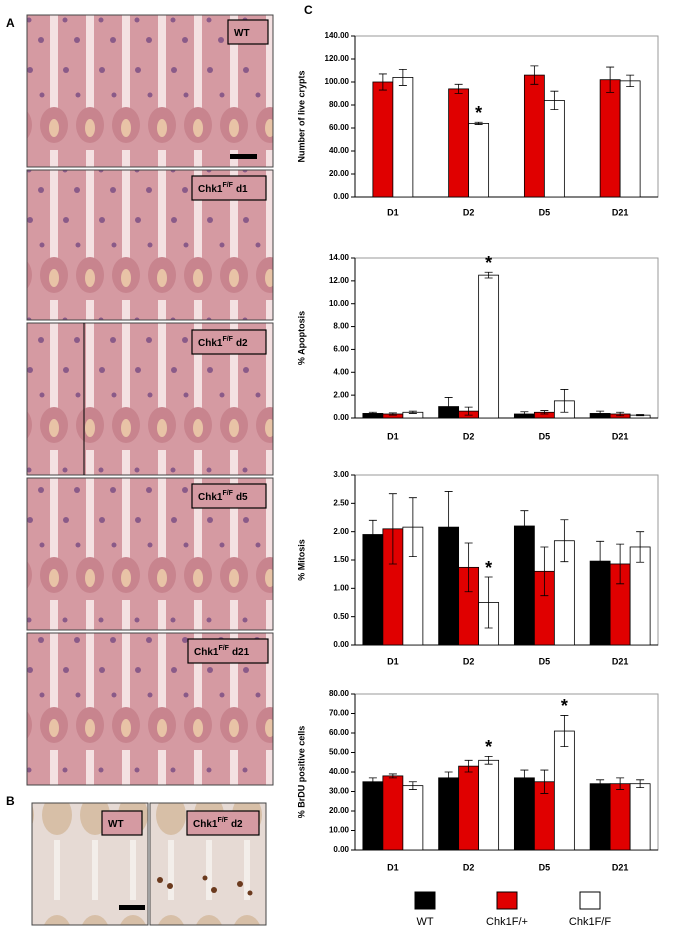  What do you see at coordinates (341, 616) in the screenshot?
I see `y-tick-label: 0.50` at bounding box center [341, 616].